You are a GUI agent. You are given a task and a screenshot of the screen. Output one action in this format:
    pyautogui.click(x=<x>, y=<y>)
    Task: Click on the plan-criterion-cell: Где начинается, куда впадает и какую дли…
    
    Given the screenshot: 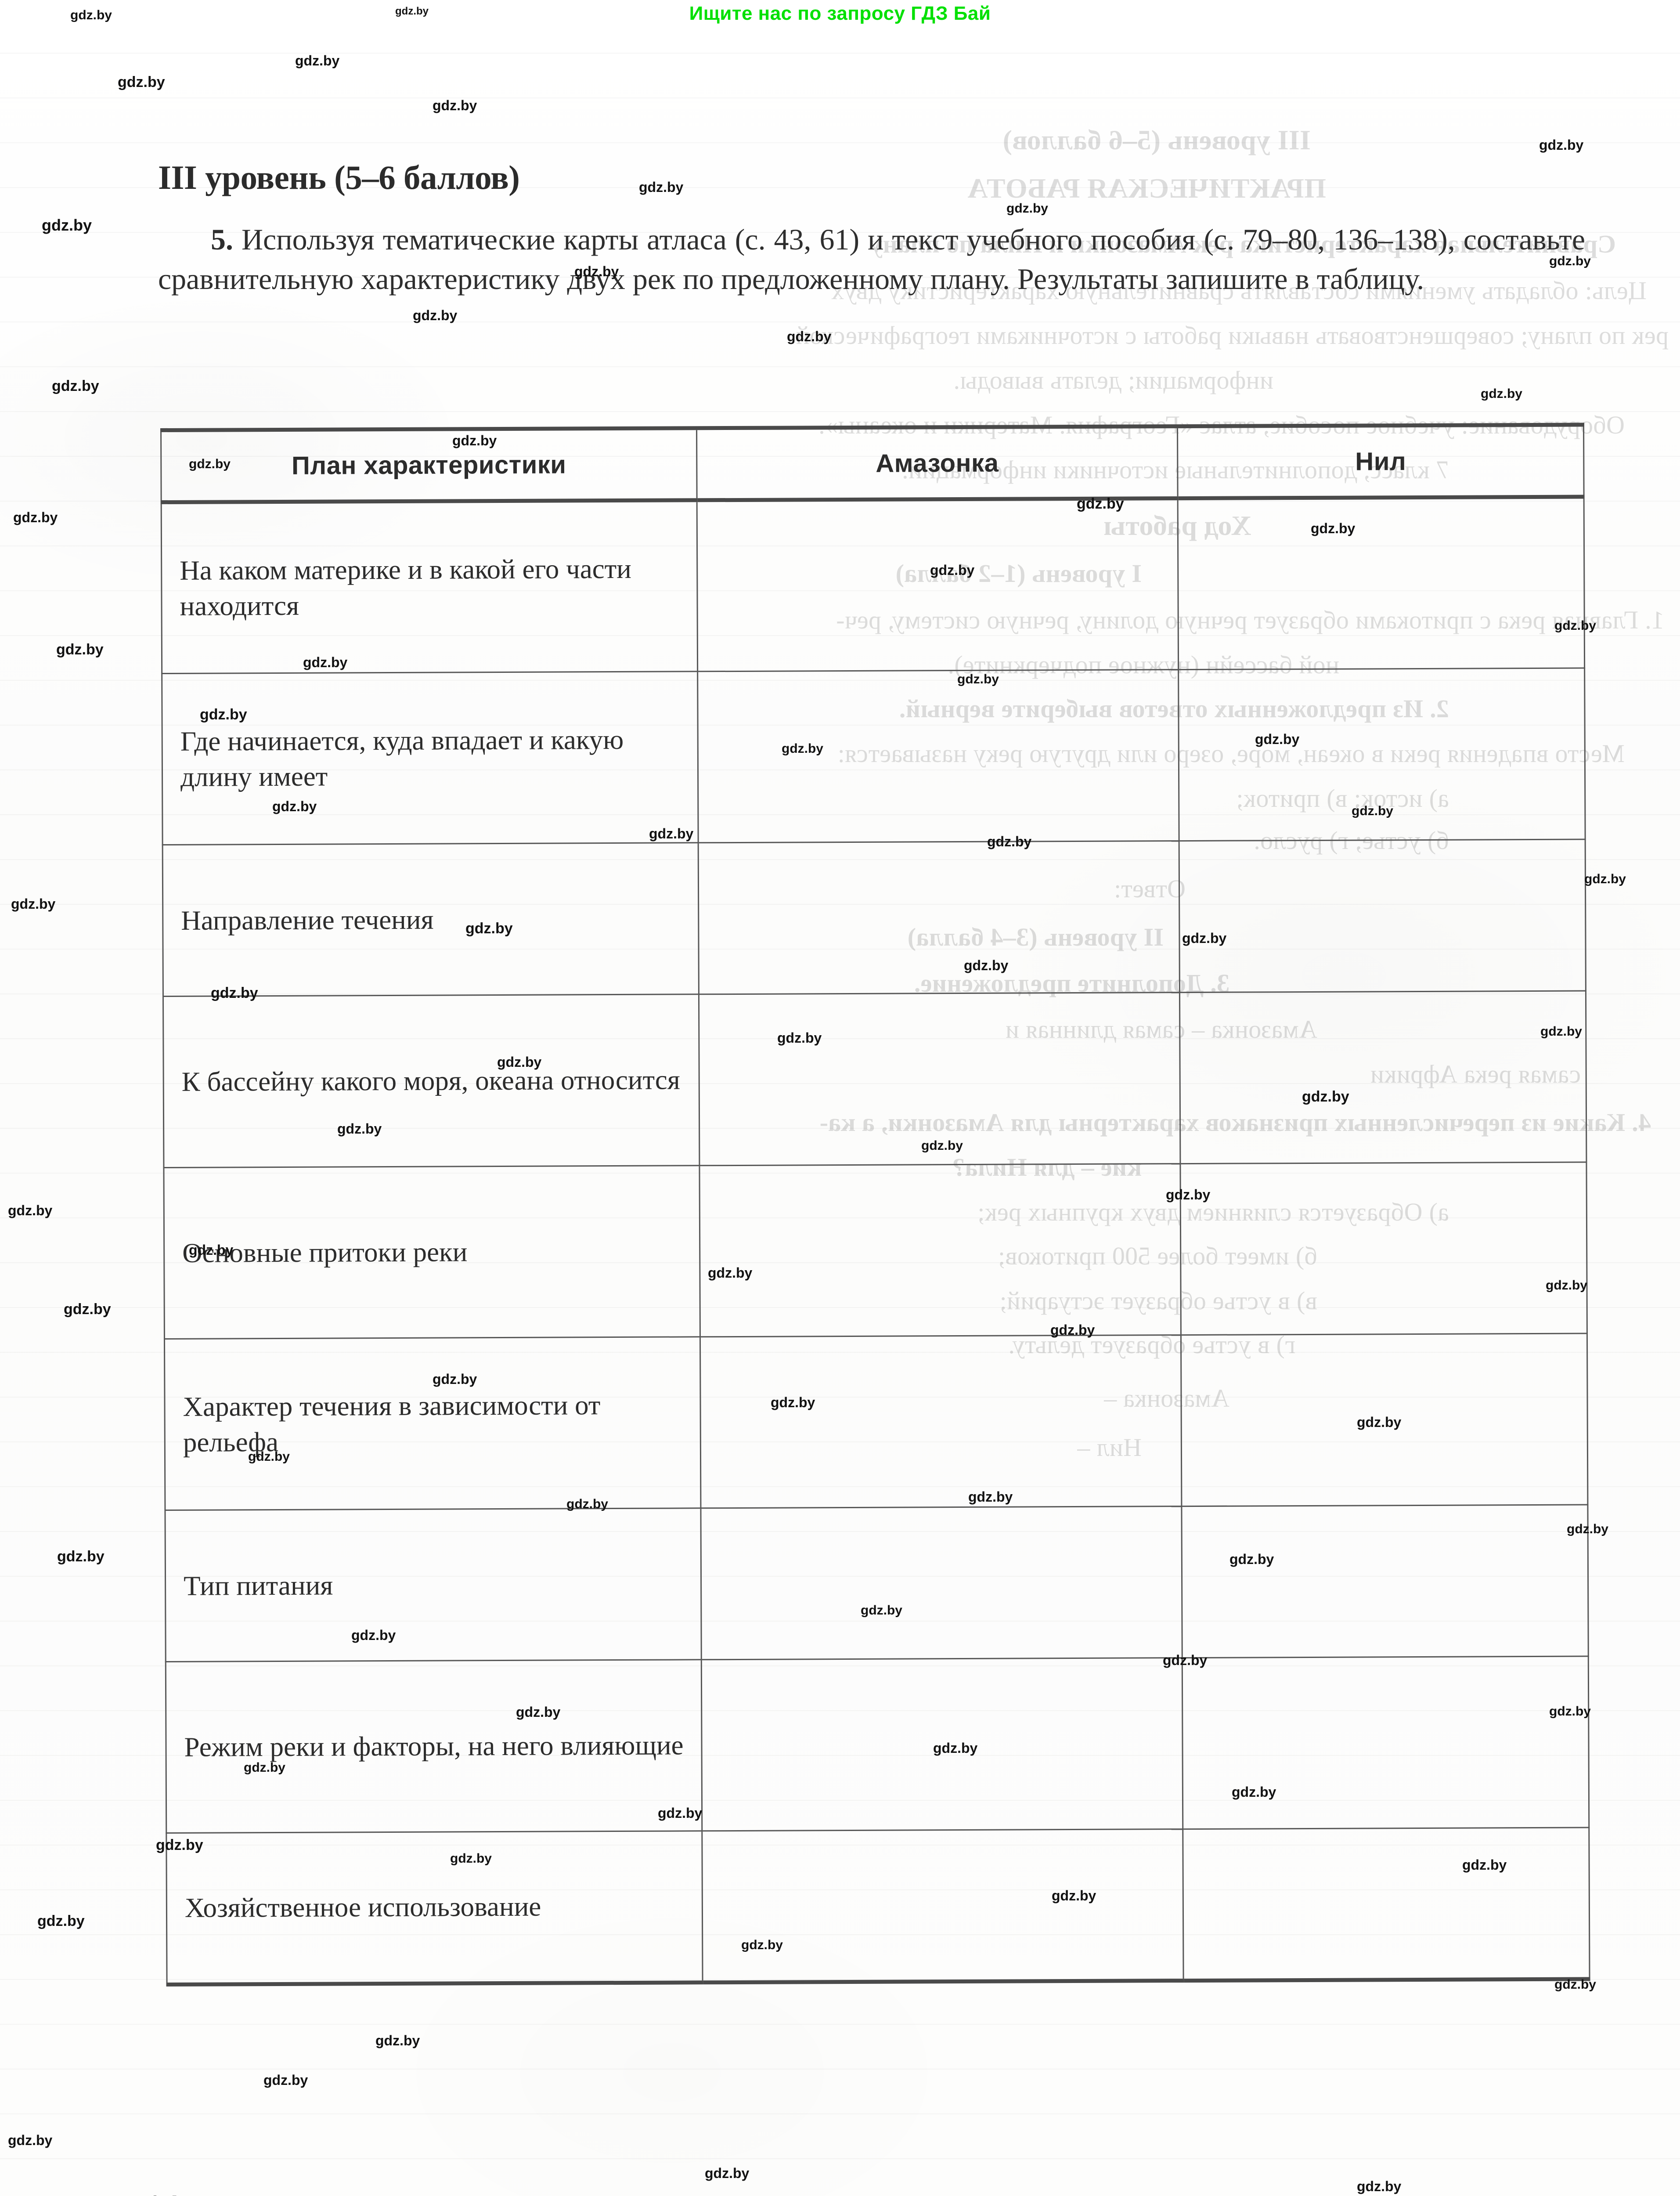 What is the action you would take?
    pyautogui.click(x=430, y=758)
    